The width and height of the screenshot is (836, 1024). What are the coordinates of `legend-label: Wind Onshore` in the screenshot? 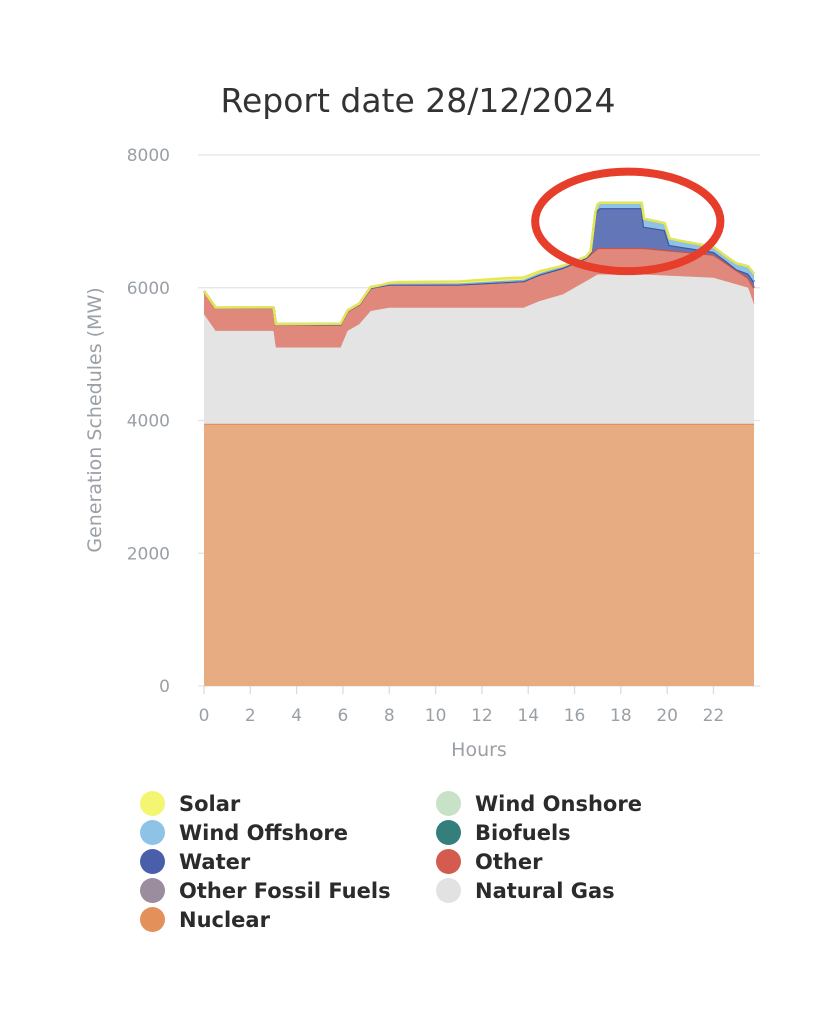 It's located at (558, 803).